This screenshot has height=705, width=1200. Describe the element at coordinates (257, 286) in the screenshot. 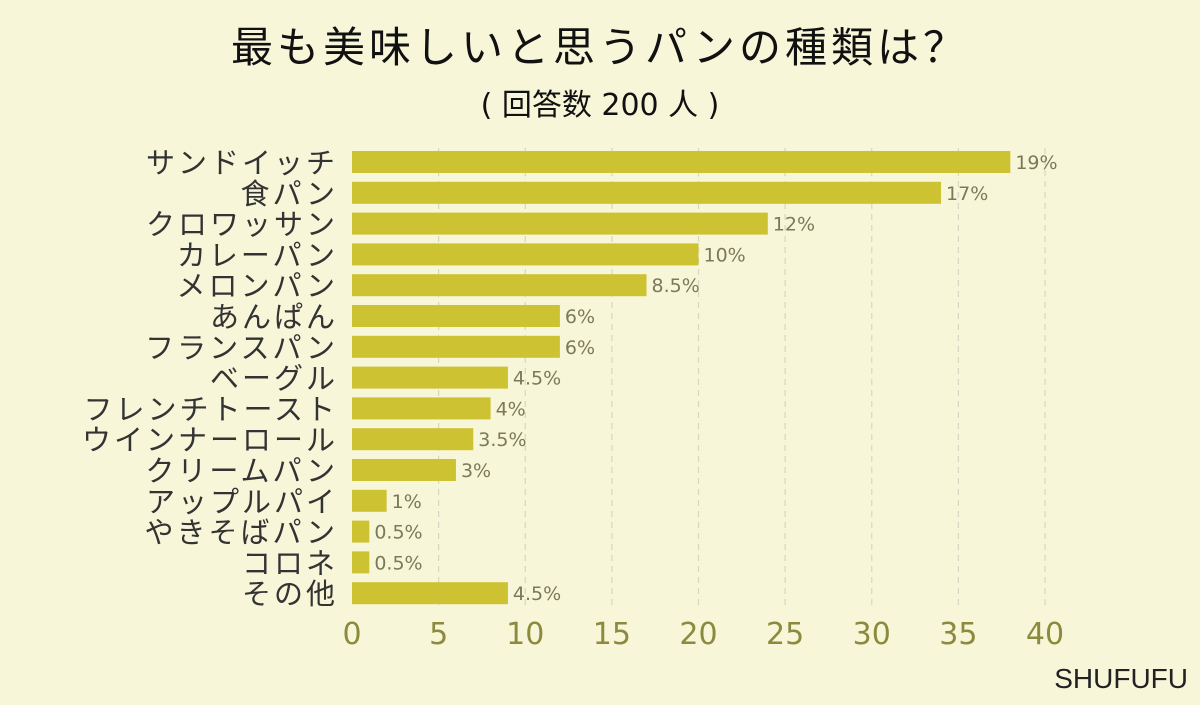

I see `category-label: メロンパン` at that location.